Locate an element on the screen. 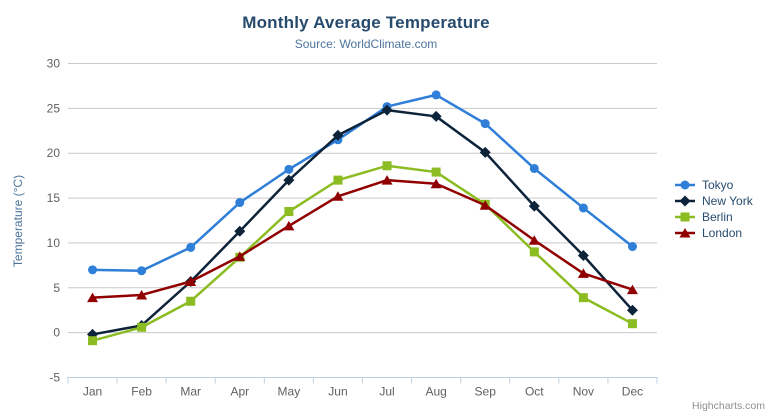 This screenshot has height=416, width=769. y-axis-tick-label: 25 is located at coordinates (54, 108).